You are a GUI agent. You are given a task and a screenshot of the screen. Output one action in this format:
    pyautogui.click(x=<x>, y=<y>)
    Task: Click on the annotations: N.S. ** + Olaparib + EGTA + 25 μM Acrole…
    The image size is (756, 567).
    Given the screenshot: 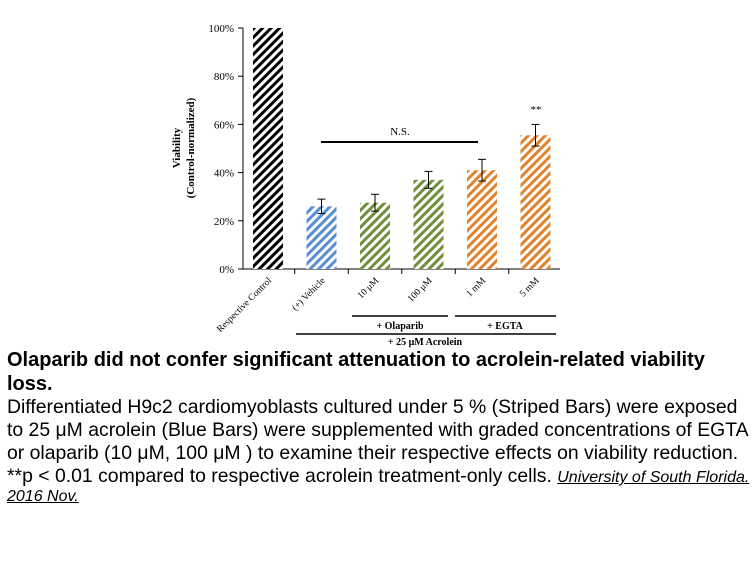 What is the action you would take?
    pyautogui.click(x=426, y=226)
    